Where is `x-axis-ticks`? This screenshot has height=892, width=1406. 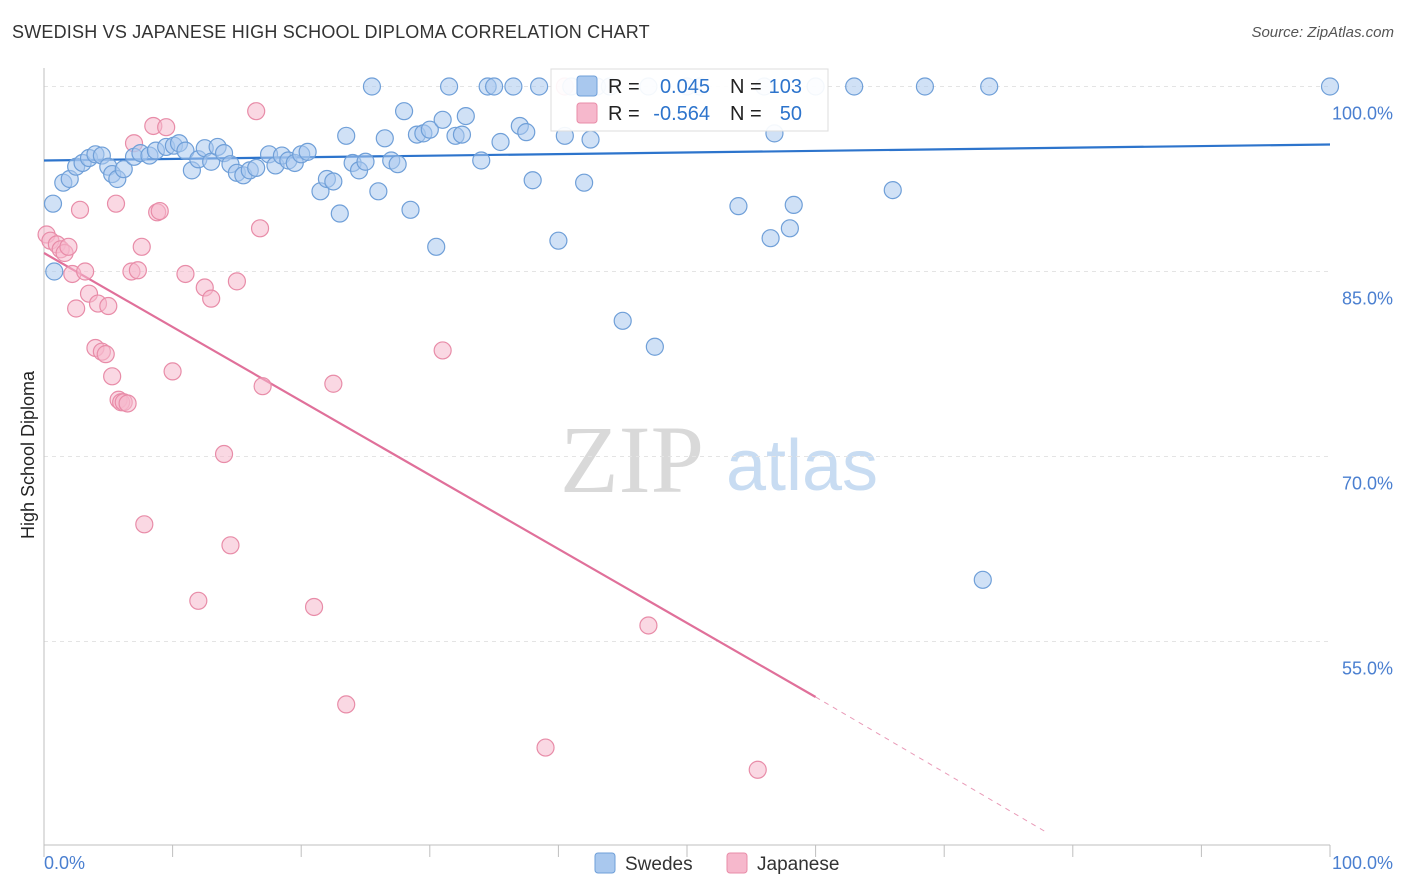 x-axis-ticks is located at coordinates (687, 851).